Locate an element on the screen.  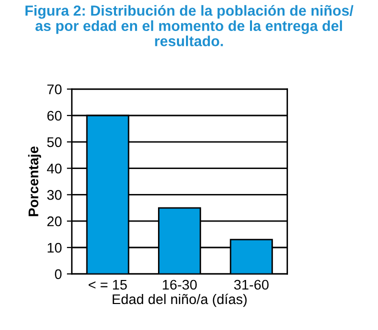
y-tick-label: 30 is located at coordinates (54, 195).